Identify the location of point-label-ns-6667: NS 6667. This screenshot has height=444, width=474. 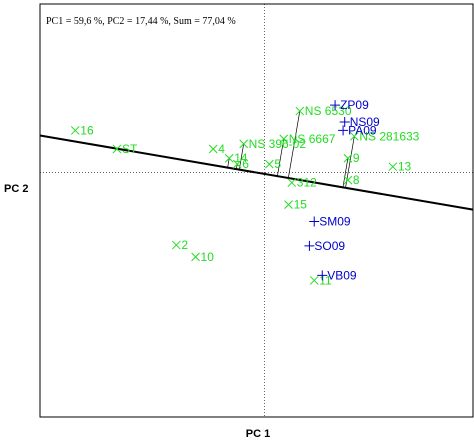
(312, 139).